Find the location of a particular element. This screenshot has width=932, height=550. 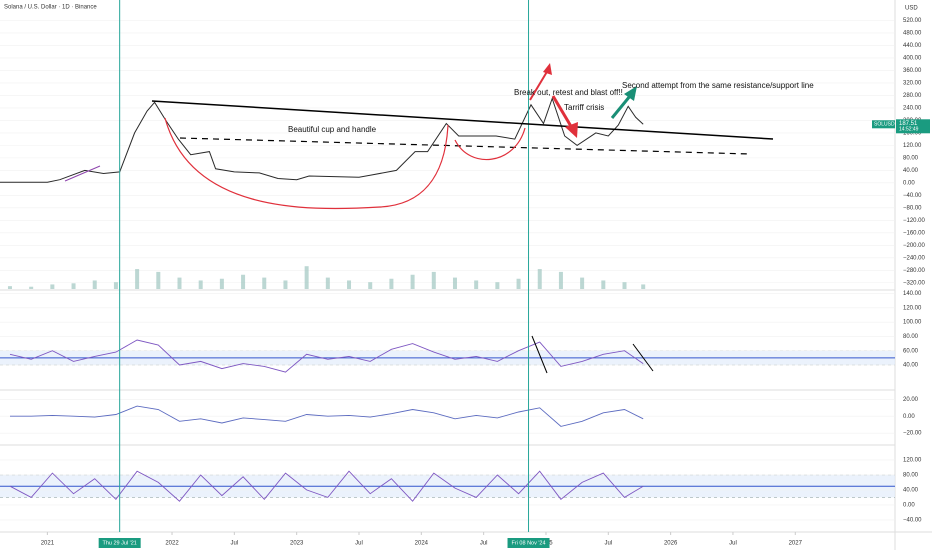

symbol-tag is located at coordinates (883, 124).